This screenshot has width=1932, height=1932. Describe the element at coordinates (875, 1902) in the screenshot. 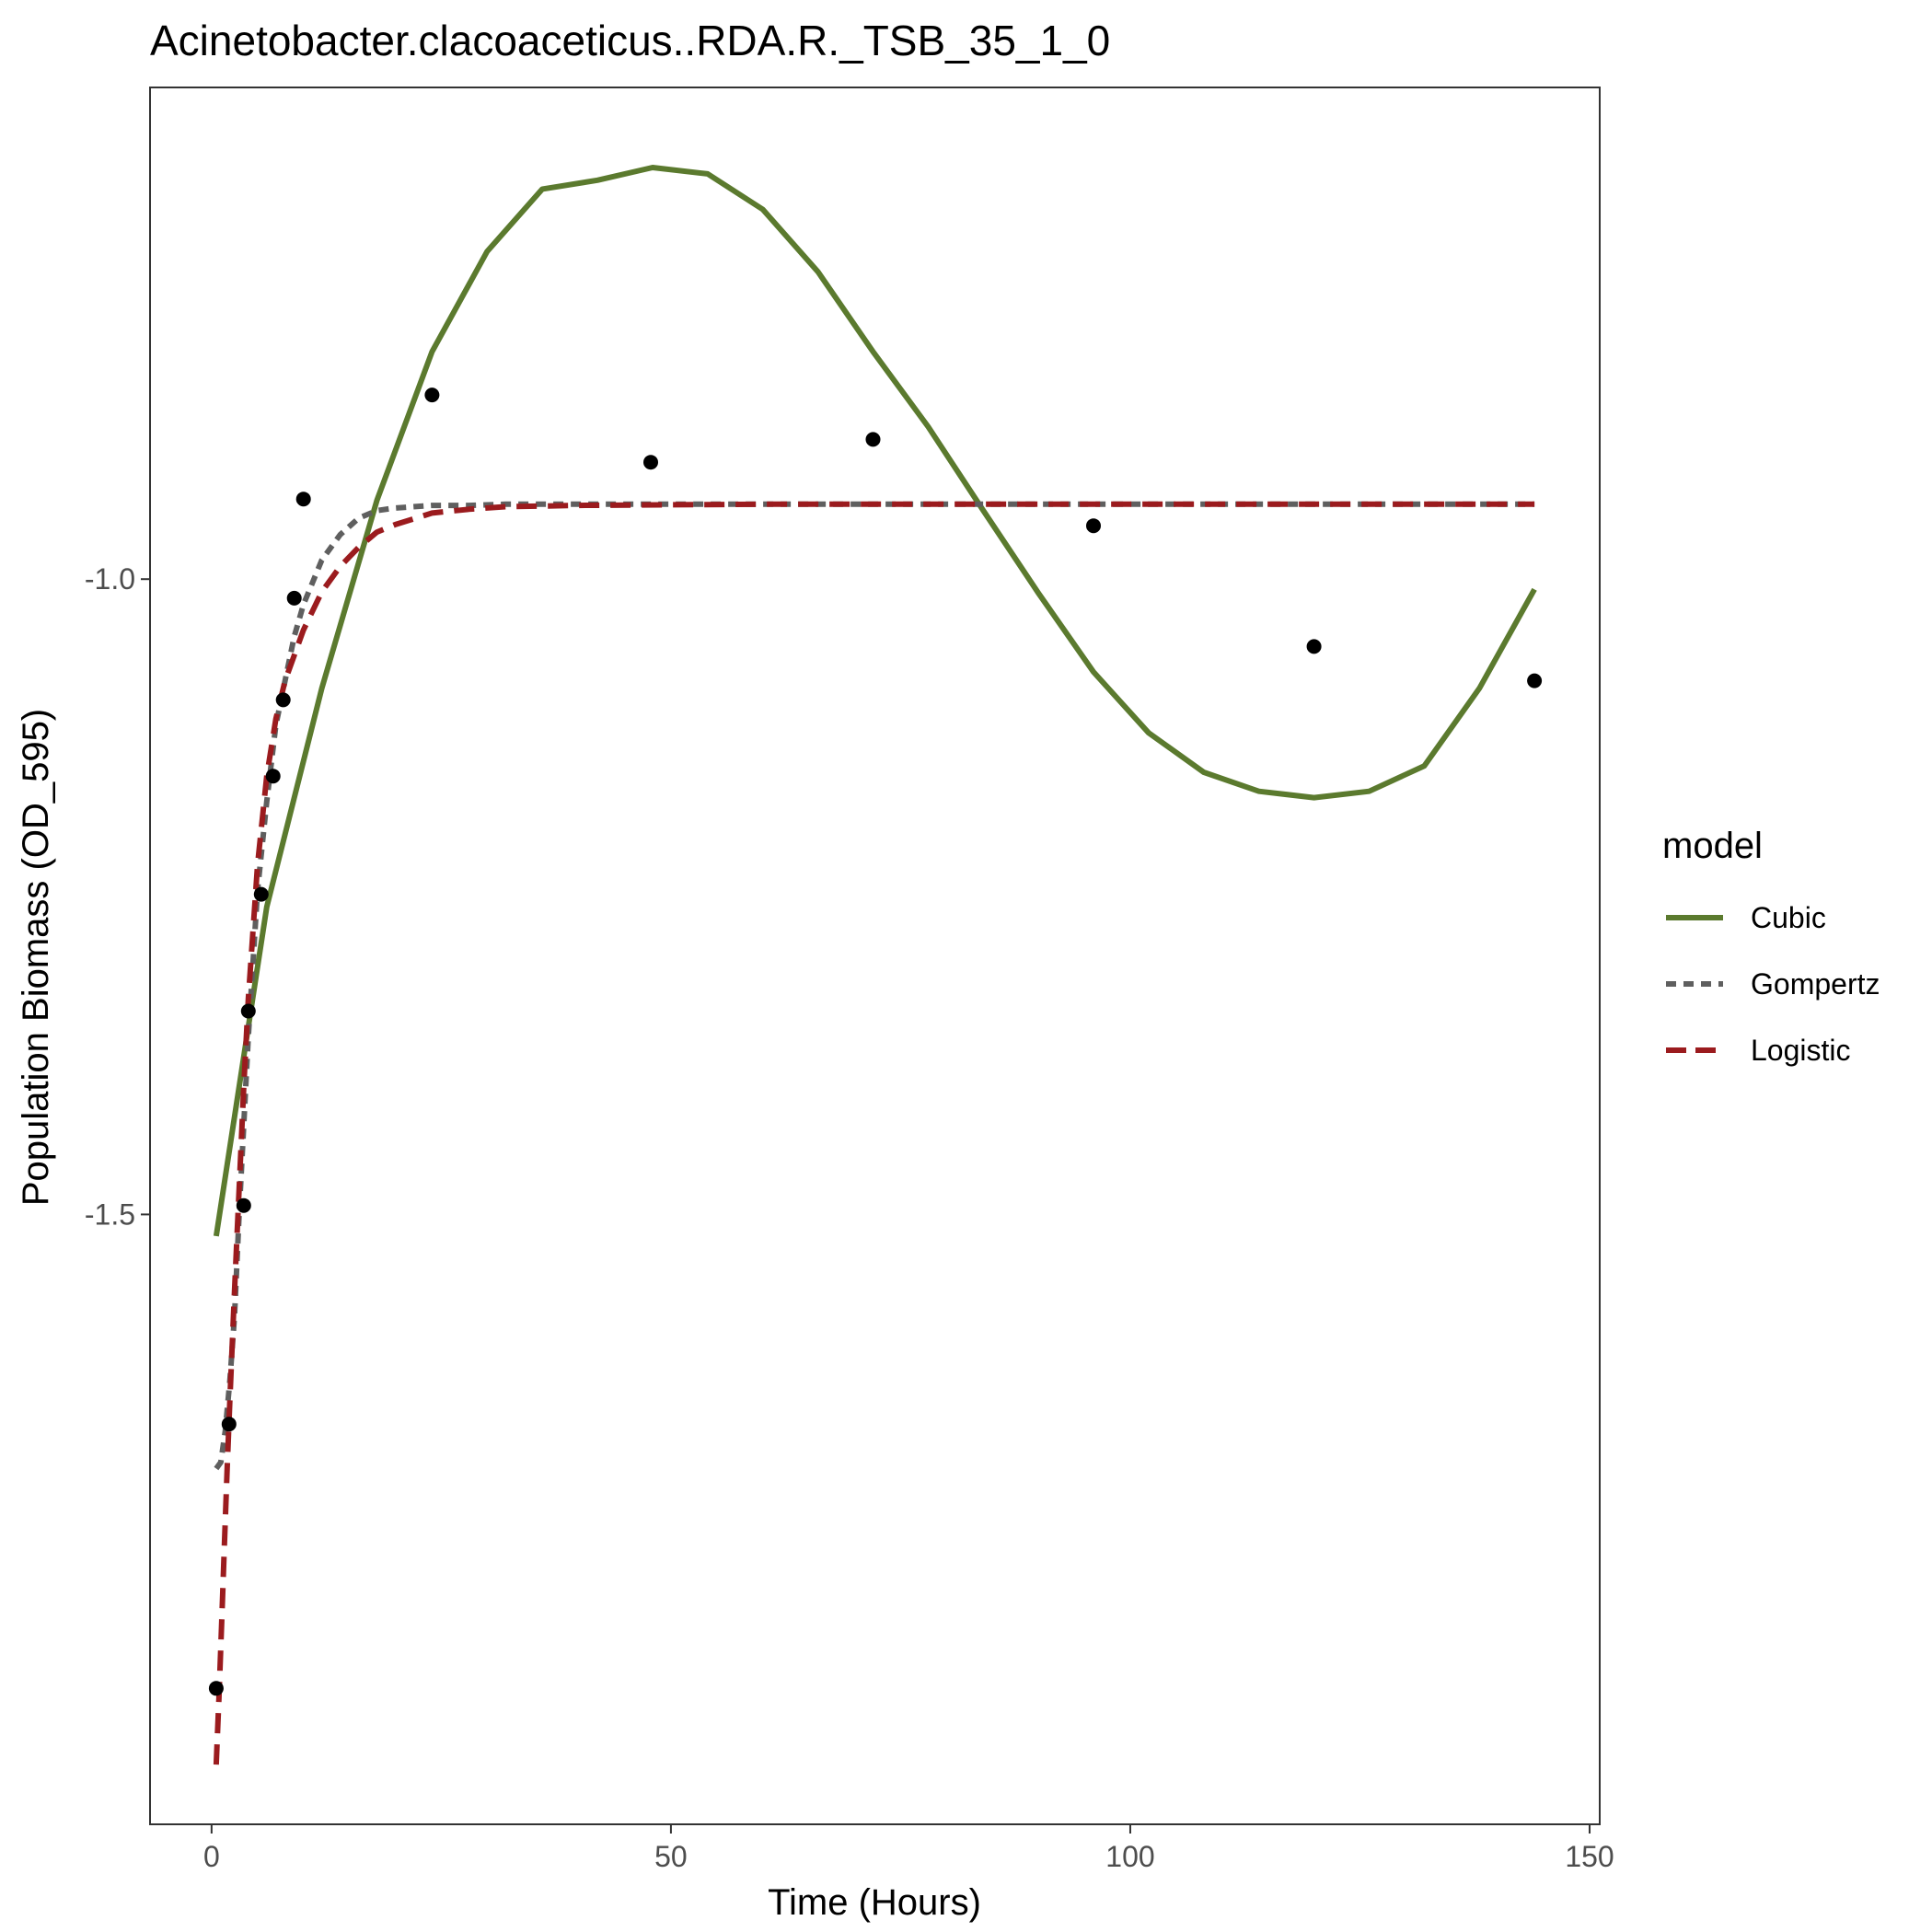

I see `x-axis-title: Time (Hours)` at that location.